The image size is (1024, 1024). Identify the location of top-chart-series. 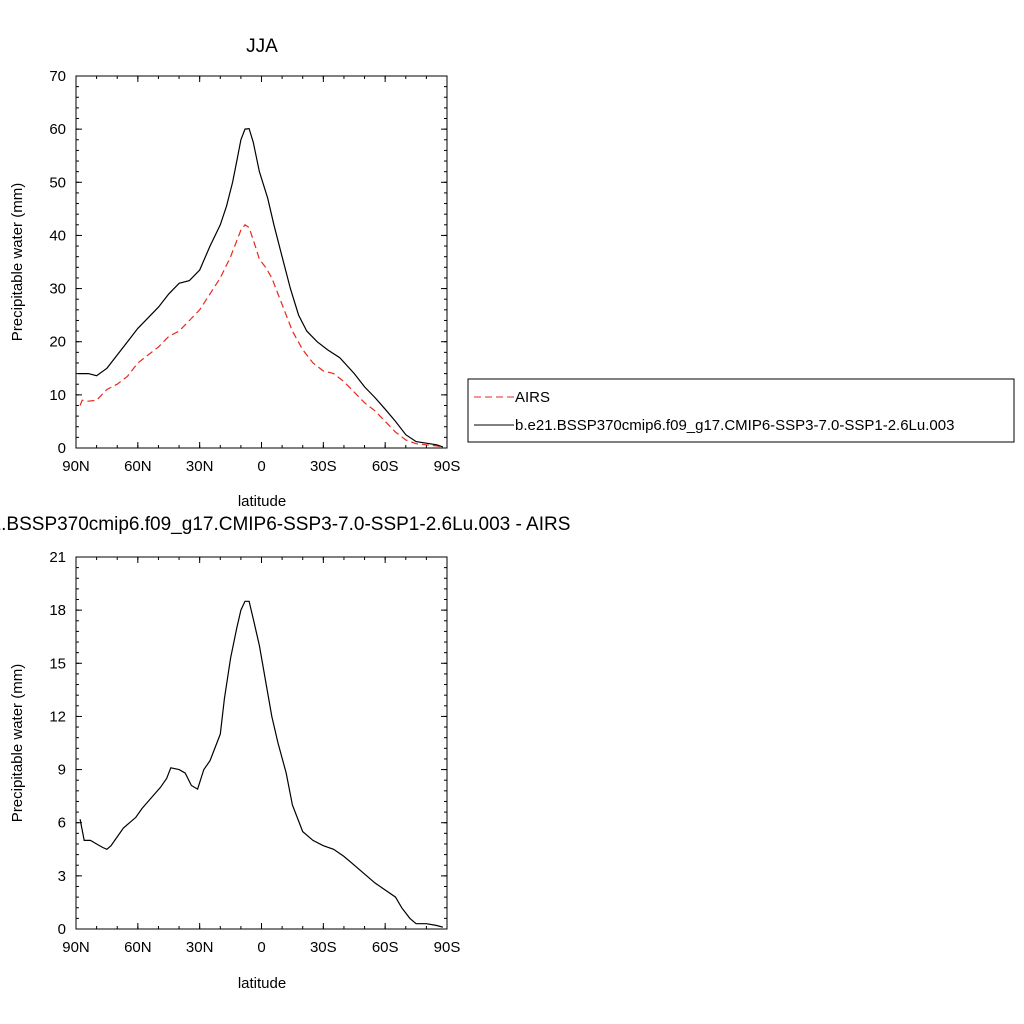
(261, 287).